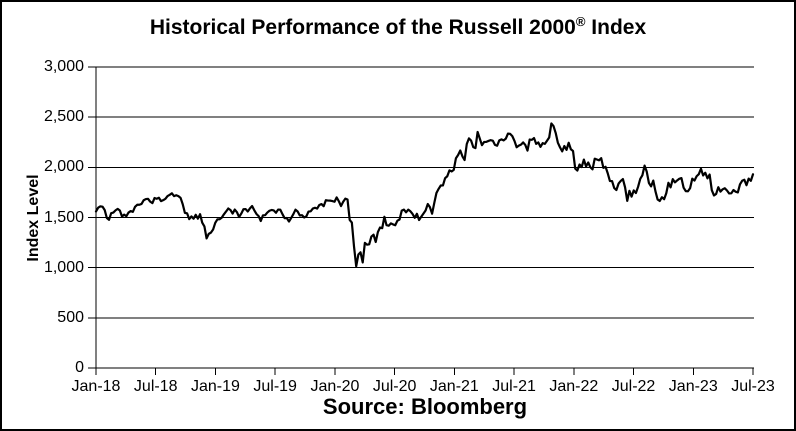  Describe the element at coordinates (454, 386) in the screenshot. I see `x-tick-label: Jan-21` at that location.